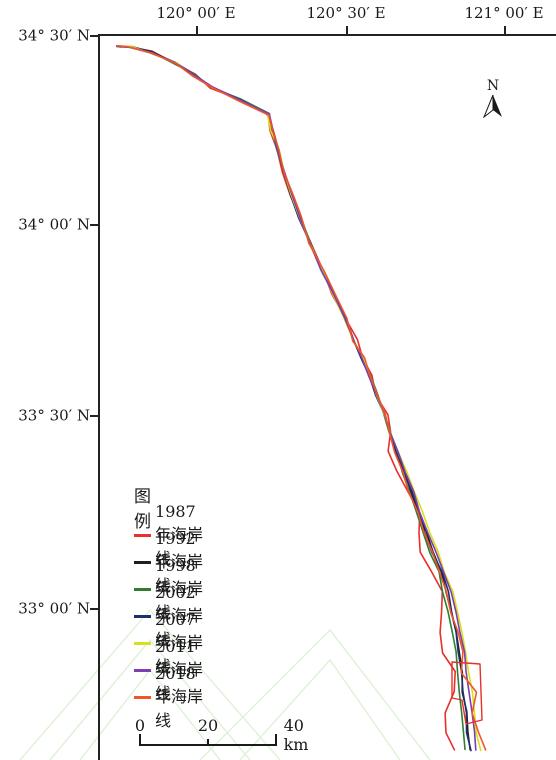 This screenshot has width=556, height=760. I want to click on legend-label: 2002年海岸线, so click(179, 615).